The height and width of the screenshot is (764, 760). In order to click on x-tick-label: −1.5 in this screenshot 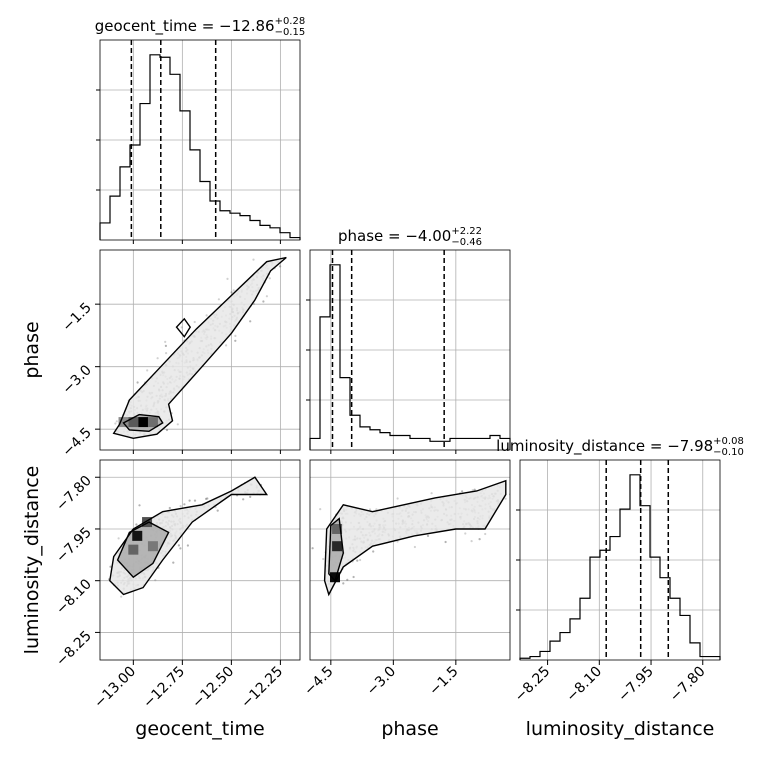, I will do `click(443, 681)`.